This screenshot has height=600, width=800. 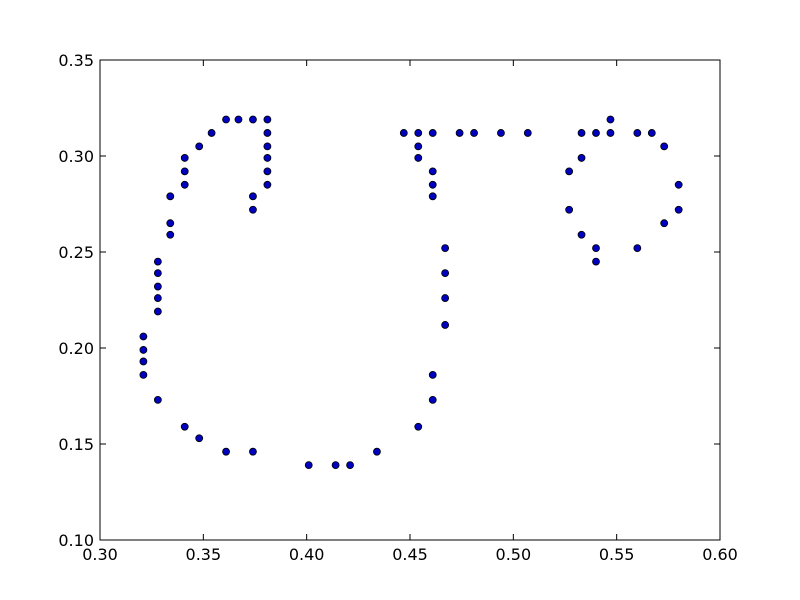 What do you see at coordinates (76, 444) in the screenshot?
I see `y-tick-label: 0.15` at bounding box center [76, 444].